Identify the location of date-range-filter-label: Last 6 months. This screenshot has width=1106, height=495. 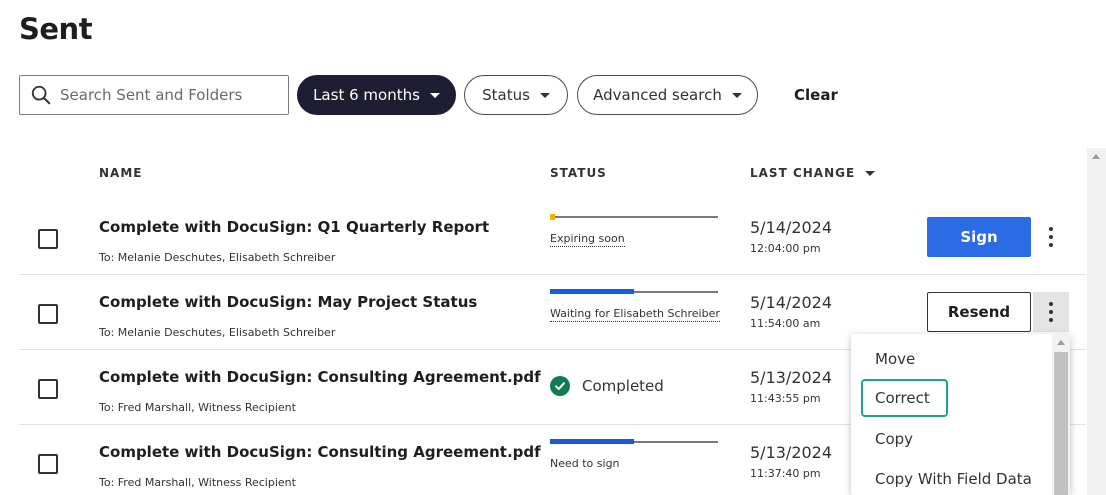
(366, 95).